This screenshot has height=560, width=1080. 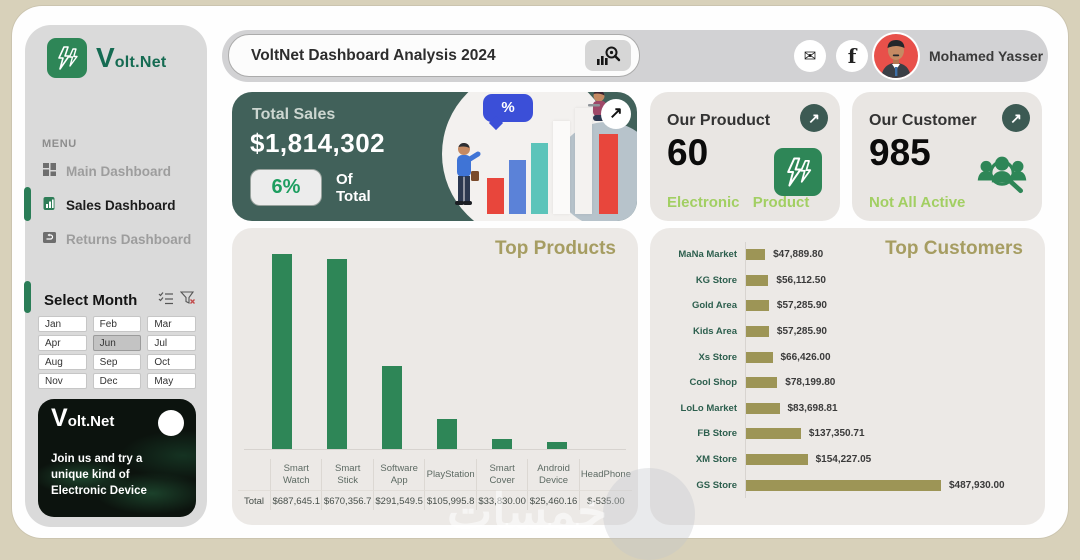 I want to click on app-logo: Volt.Net, so click(x=107, y=58).